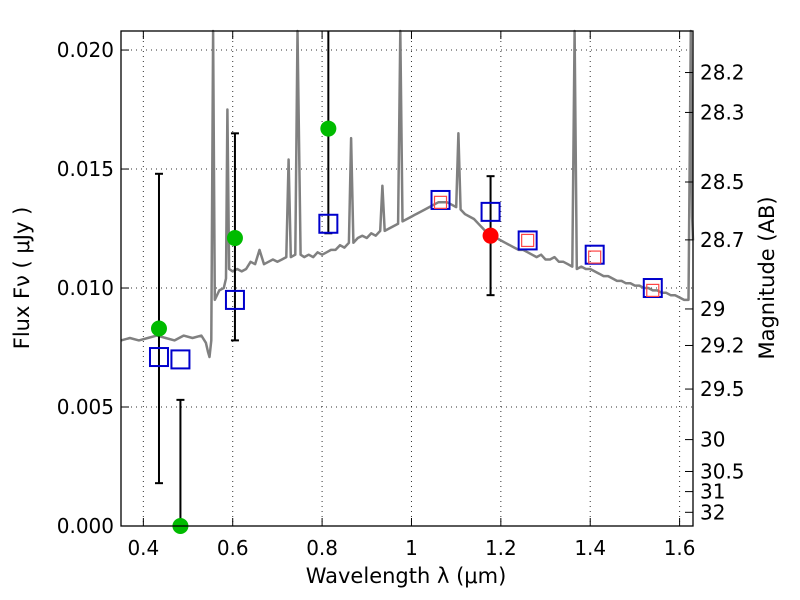 The width and height of the screenshot is (800, 600). Describe the element at coordinates (85, 407) in the screenshot. I see `y-tick-label: 0.005` at that location.